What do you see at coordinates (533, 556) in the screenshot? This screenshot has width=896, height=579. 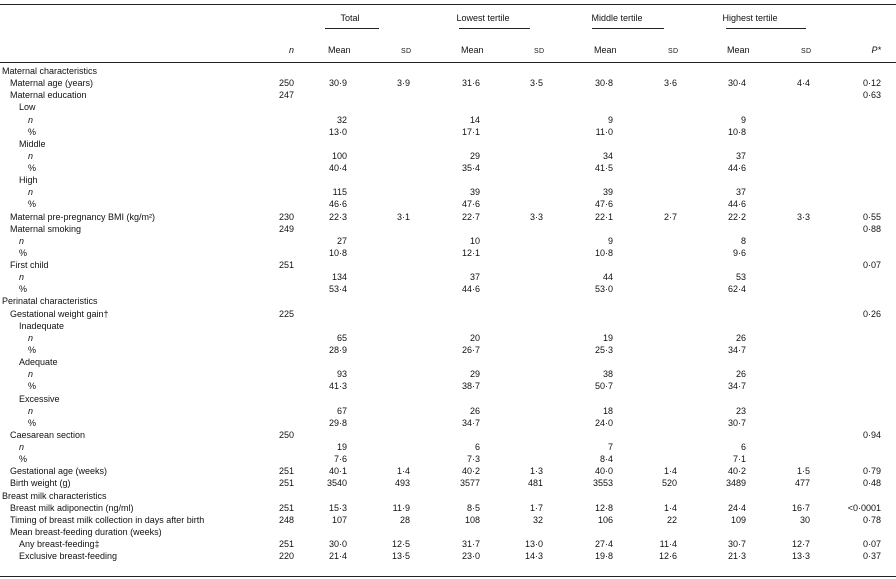 I see `cell-sd: 14·3` at bounding box center [533, 556].